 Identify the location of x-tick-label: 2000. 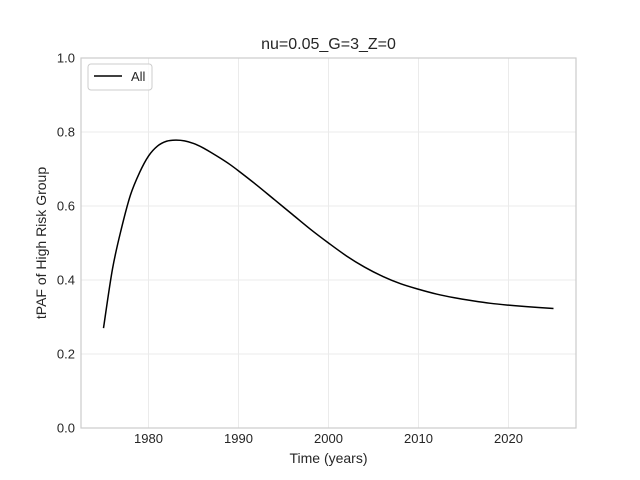
(328, 438).